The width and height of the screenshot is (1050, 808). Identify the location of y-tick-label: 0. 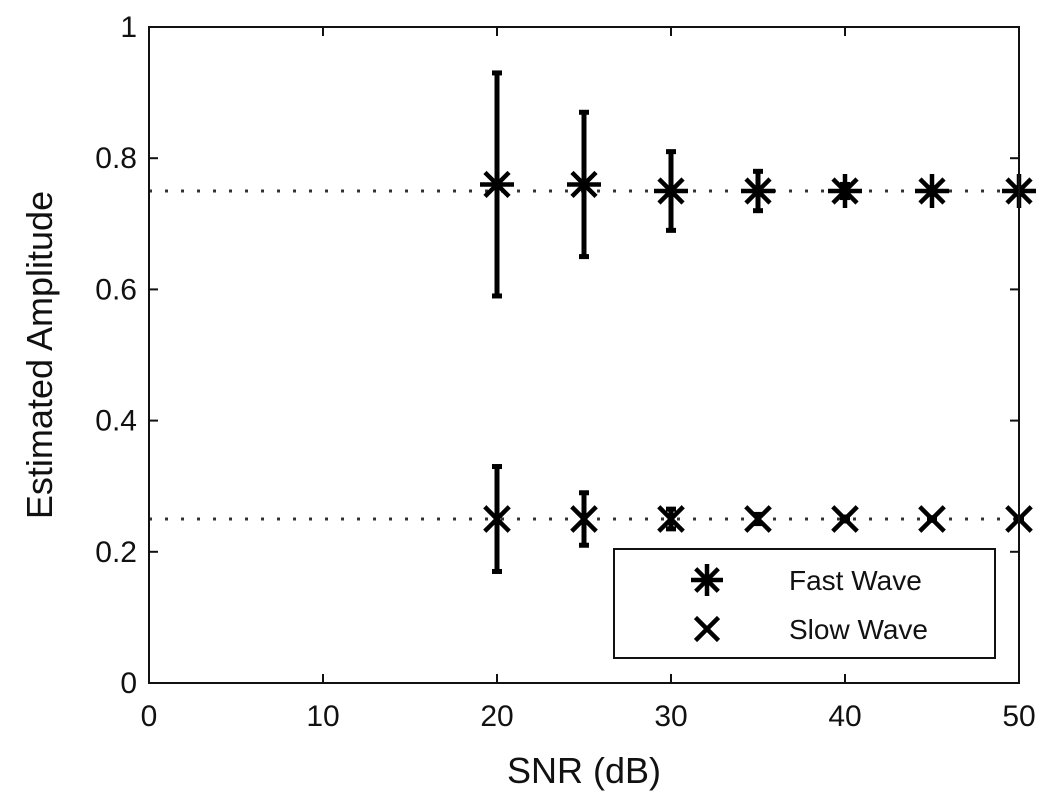
(128, 683).